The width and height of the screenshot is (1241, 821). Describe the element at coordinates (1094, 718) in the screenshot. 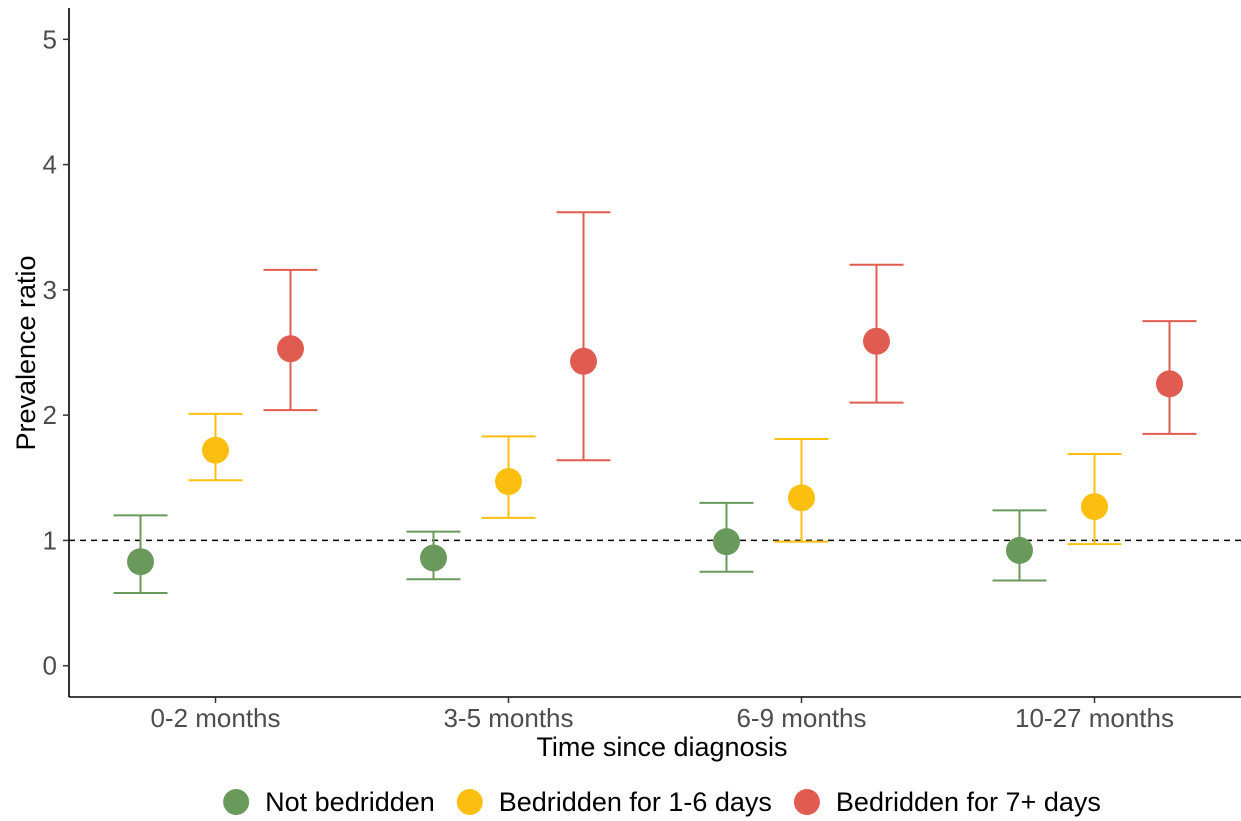

I see `x-tick-label: 10-27 months` at that location.